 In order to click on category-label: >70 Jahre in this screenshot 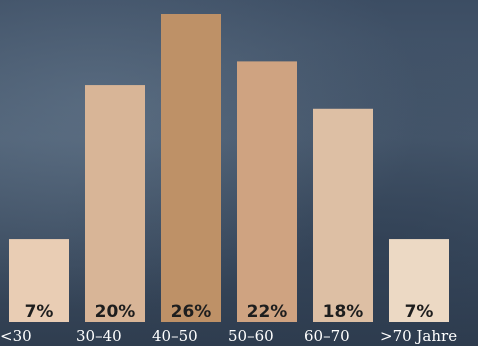, I will do `click(418, 336)`.